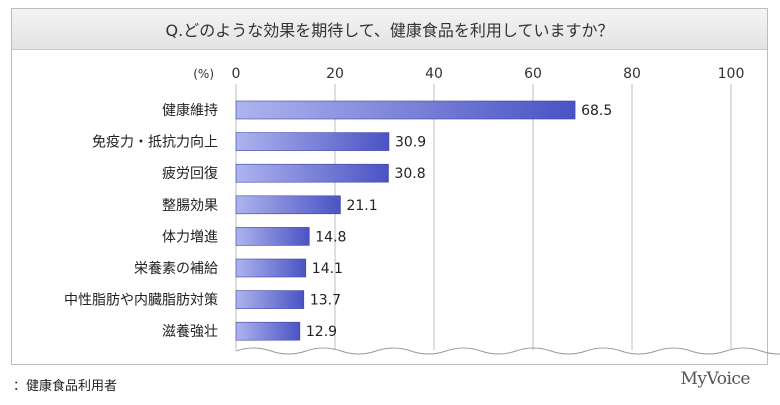 This screenshot has width=780, height=405. I want to click on value-label: 12.9, so click(321, 332).